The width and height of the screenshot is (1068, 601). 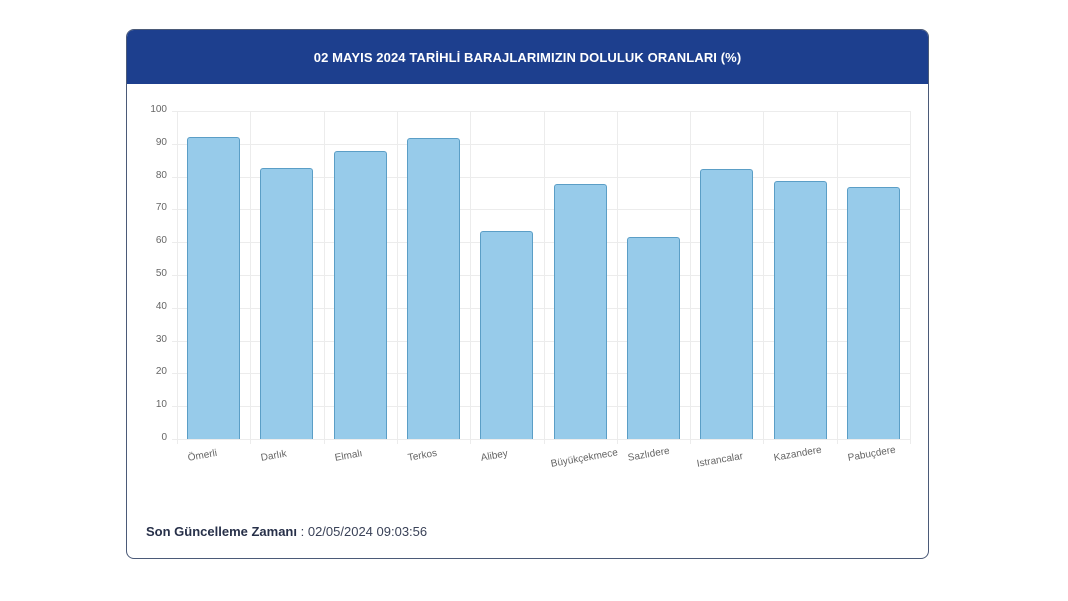 What do you see at coordinates (161, 273) in the screenshot?
I see `y-tick-label: 50` at bounding box center [161, 273].